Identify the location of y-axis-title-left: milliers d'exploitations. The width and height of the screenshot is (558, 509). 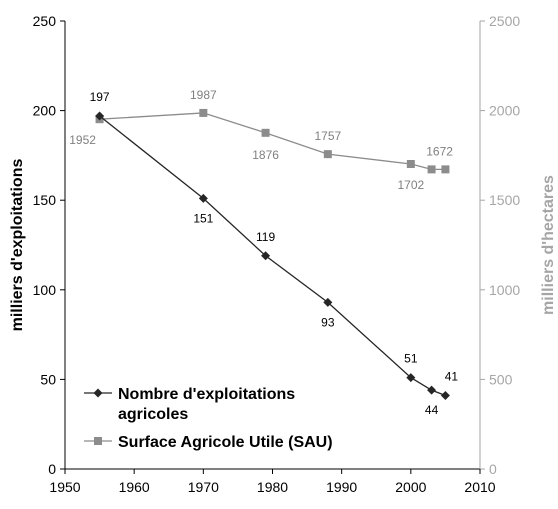
(17, 245).